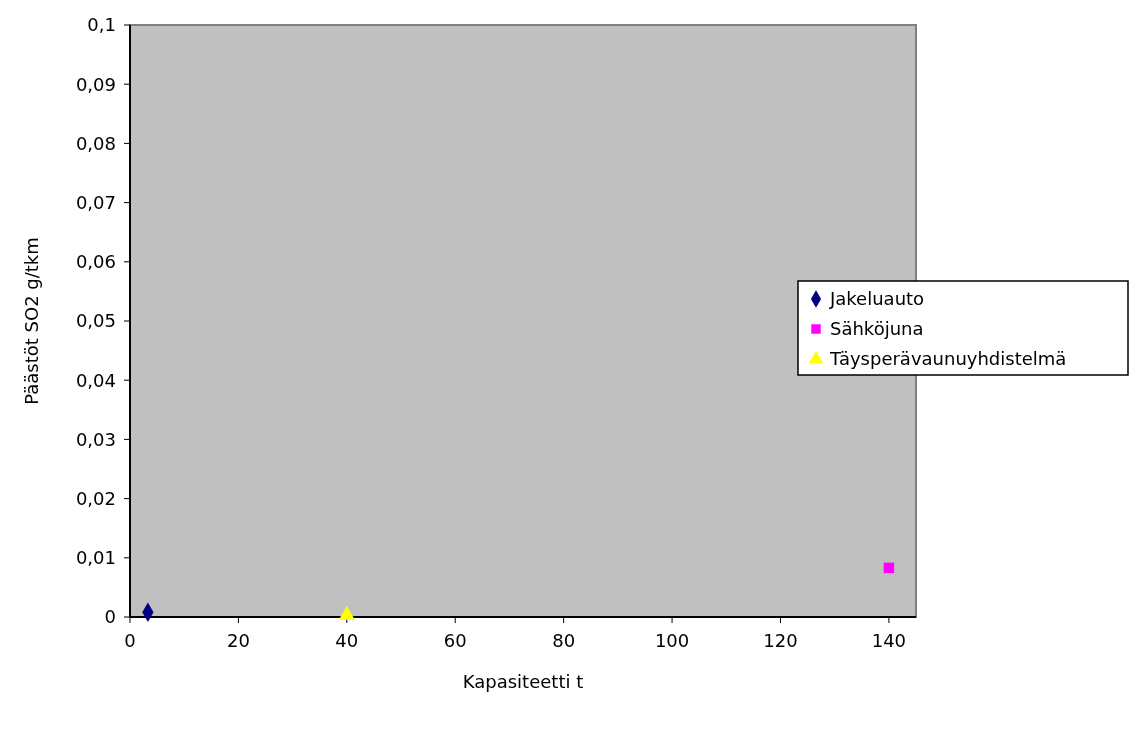 This screenshot has height=740, width=1146. I want to click on y-tick-label: 0,08, so click(95, 143).